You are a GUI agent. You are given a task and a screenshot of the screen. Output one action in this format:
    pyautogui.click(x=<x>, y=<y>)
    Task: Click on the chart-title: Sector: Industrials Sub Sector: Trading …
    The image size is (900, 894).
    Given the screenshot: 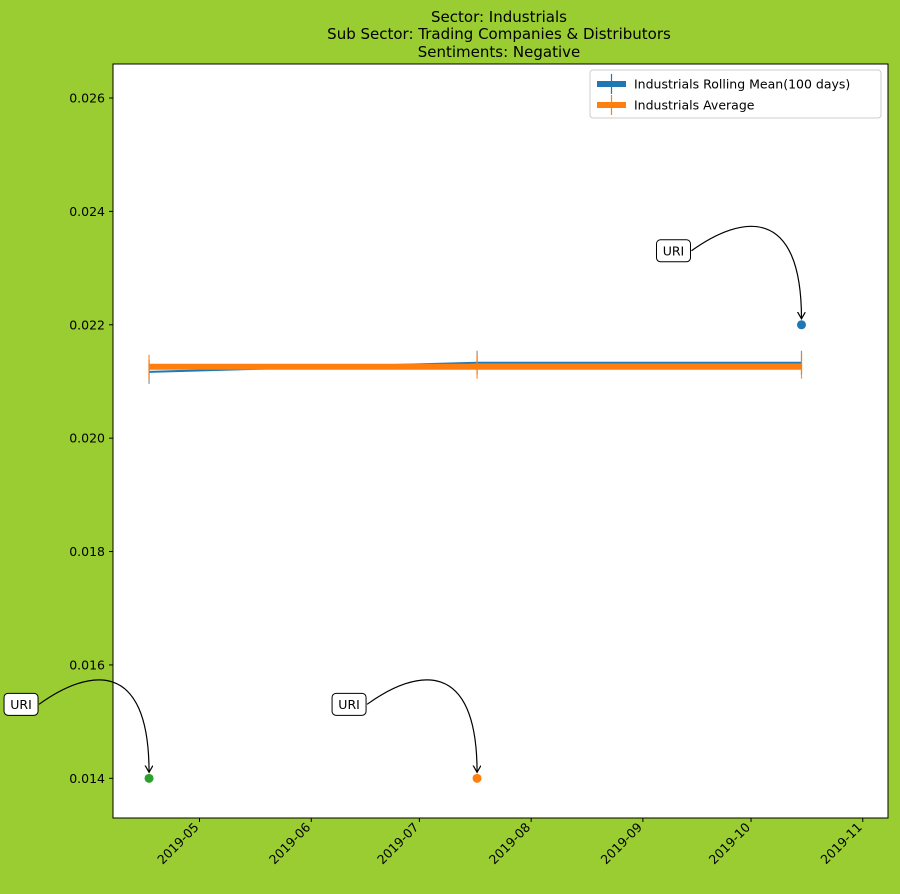 What is the action you would take?
    pyautogui.click(x=499, y=34)
    